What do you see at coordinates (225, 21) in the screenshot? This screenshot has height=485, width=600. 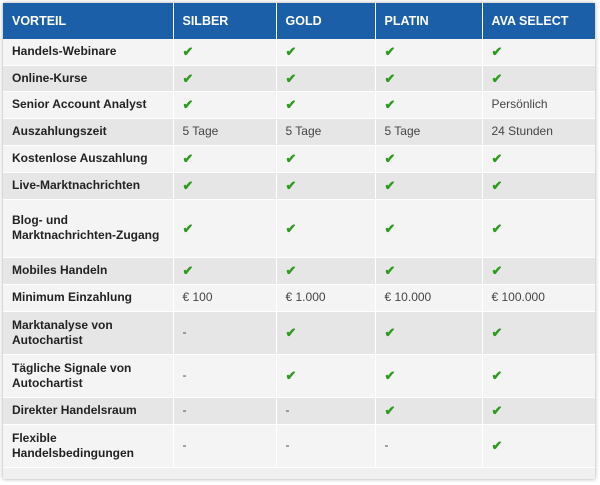 I see `header-silber: SILBER` at bounding box center [225, 21].